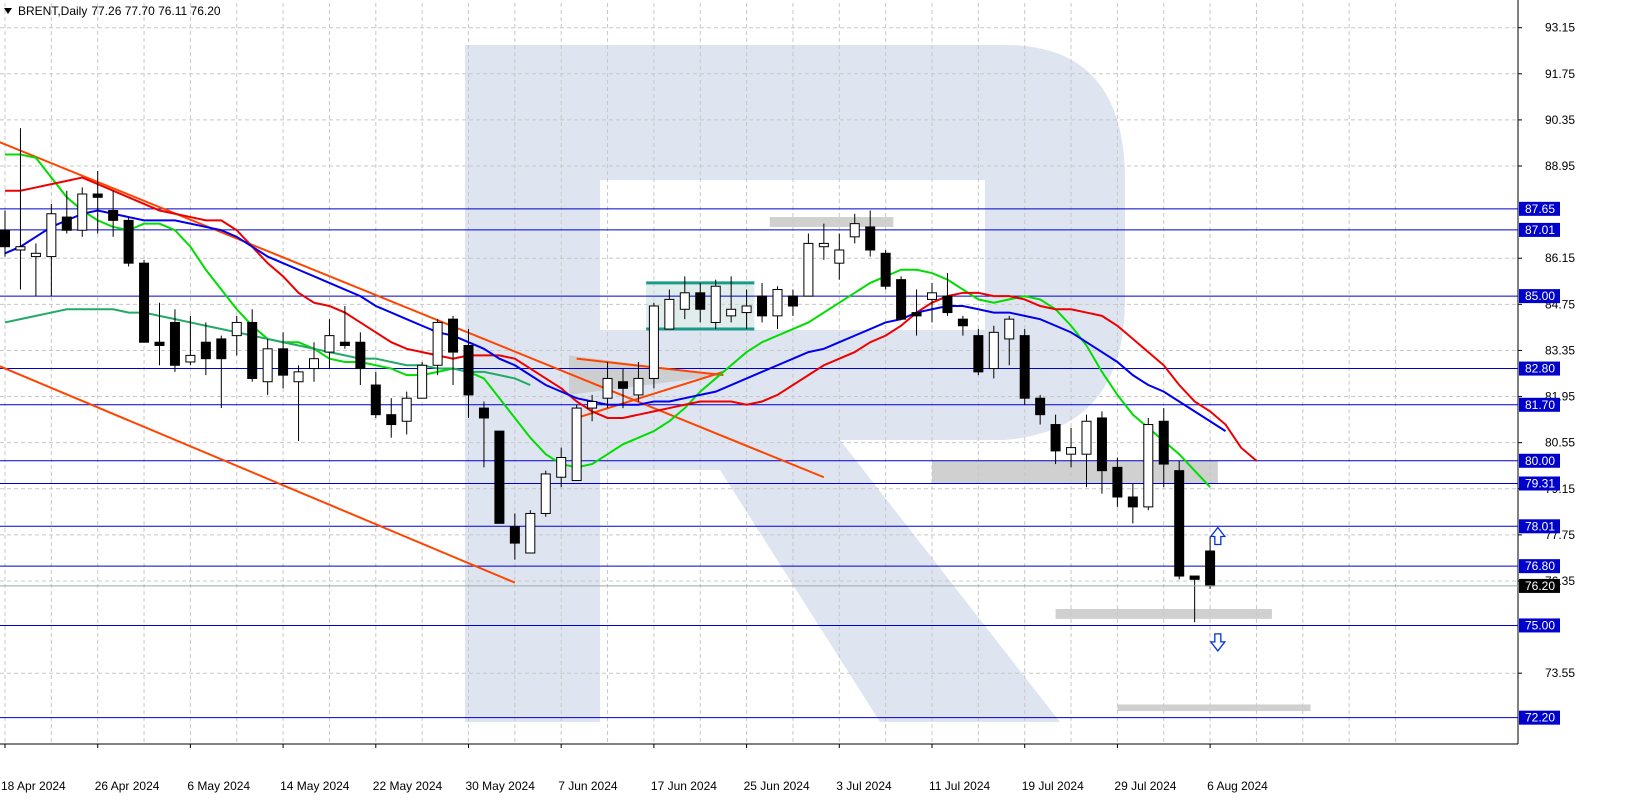 The height and width of the screenshot is (802, 1643). I want to click on level-label-text: 79.31, so click(1540, 483).